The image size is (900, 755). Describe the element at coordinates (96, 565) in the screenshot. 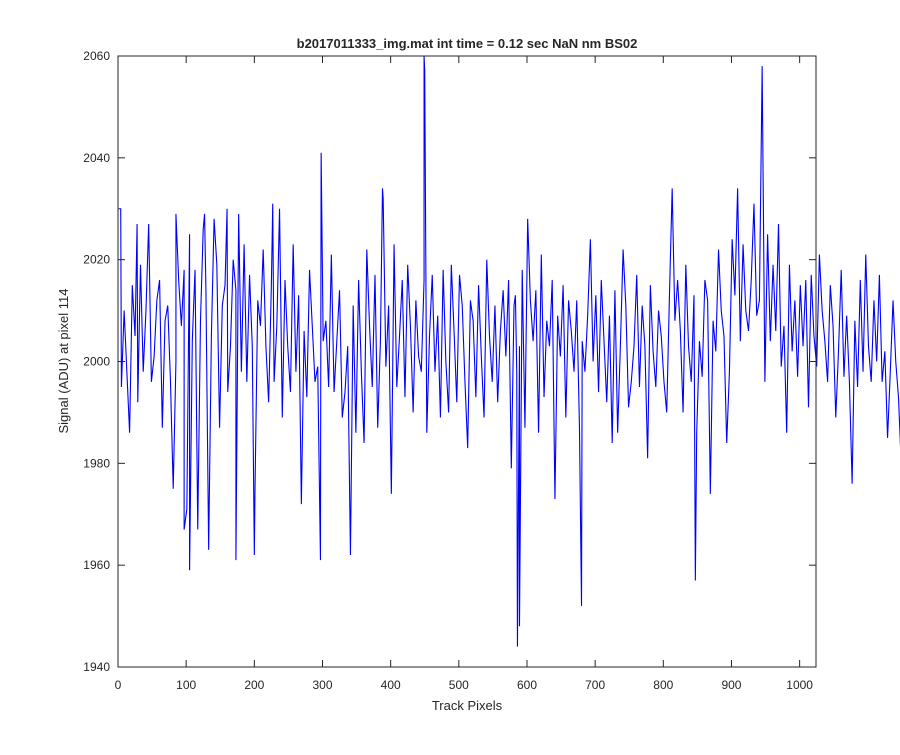

I see `y-tick-label: 1960` at that location.